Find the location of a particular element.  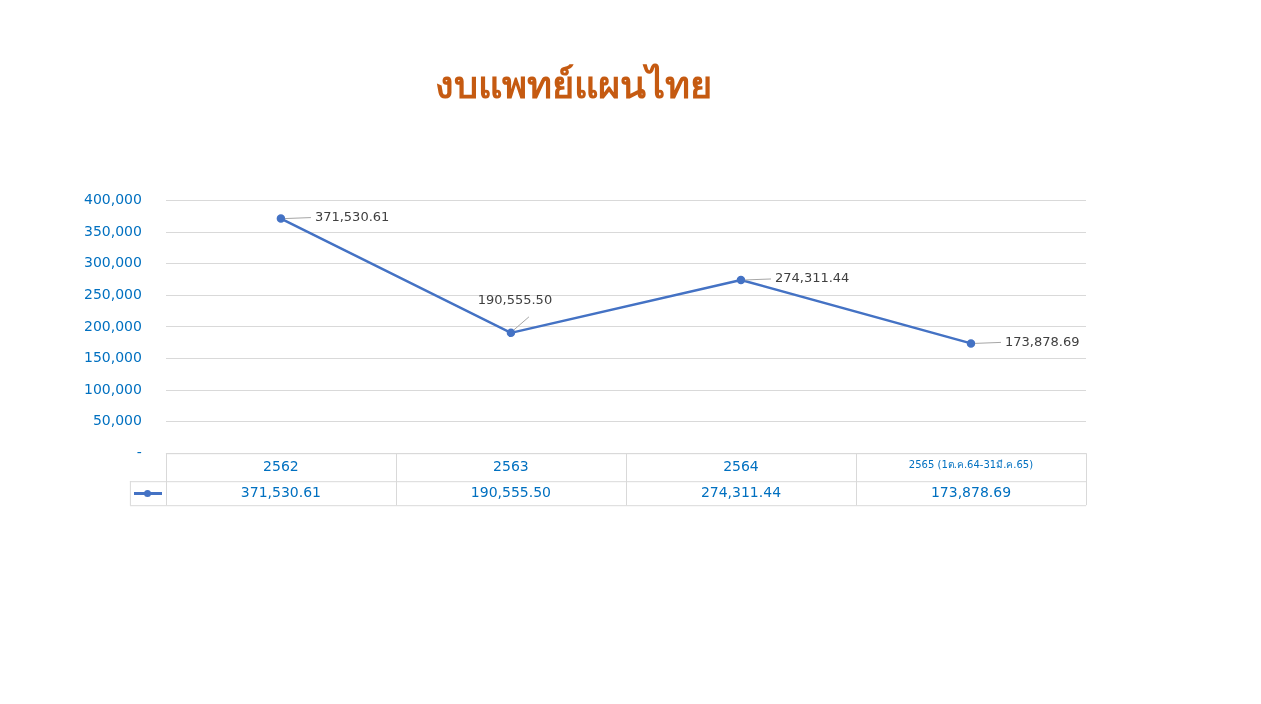

x-tick-label: 2564 is located at coordinates (741, 466).